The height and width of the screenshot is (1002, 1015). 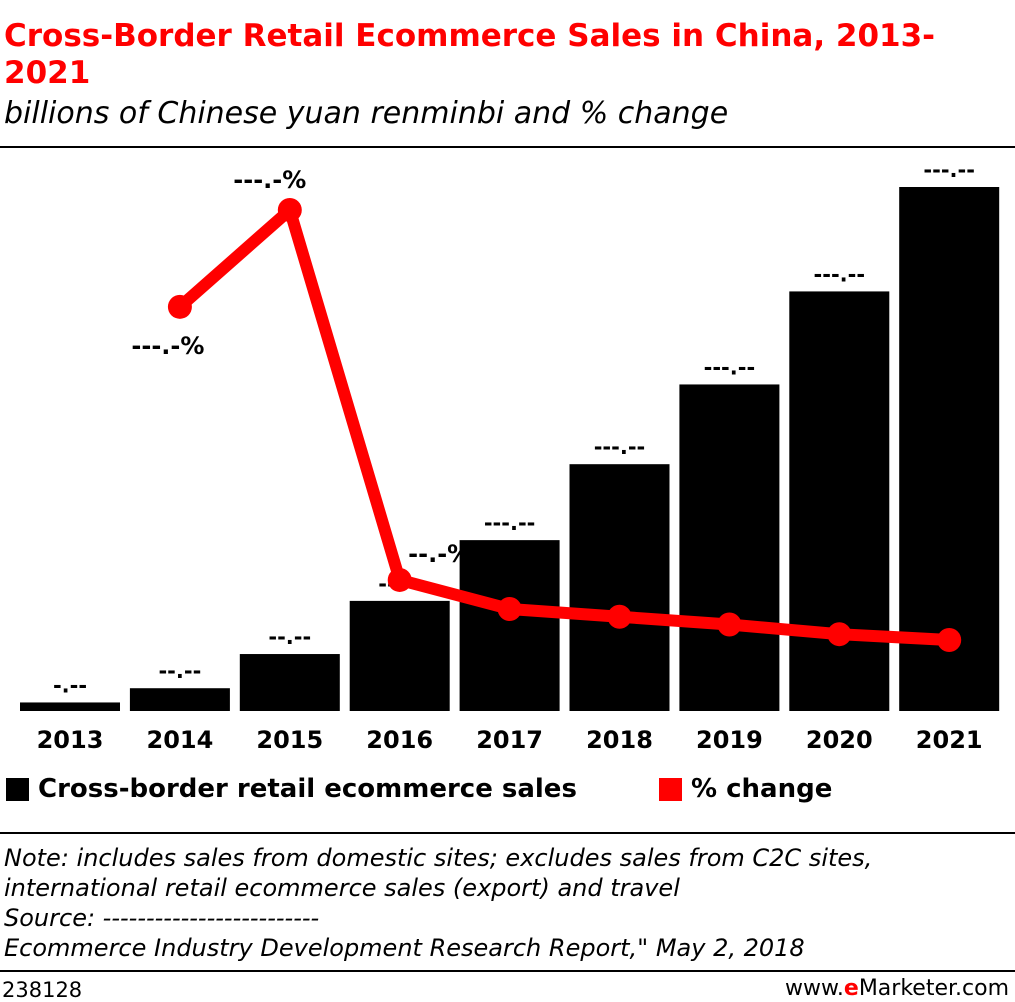 I want to click on brand-rest: Marketer.com, so click(x=933, y=988).